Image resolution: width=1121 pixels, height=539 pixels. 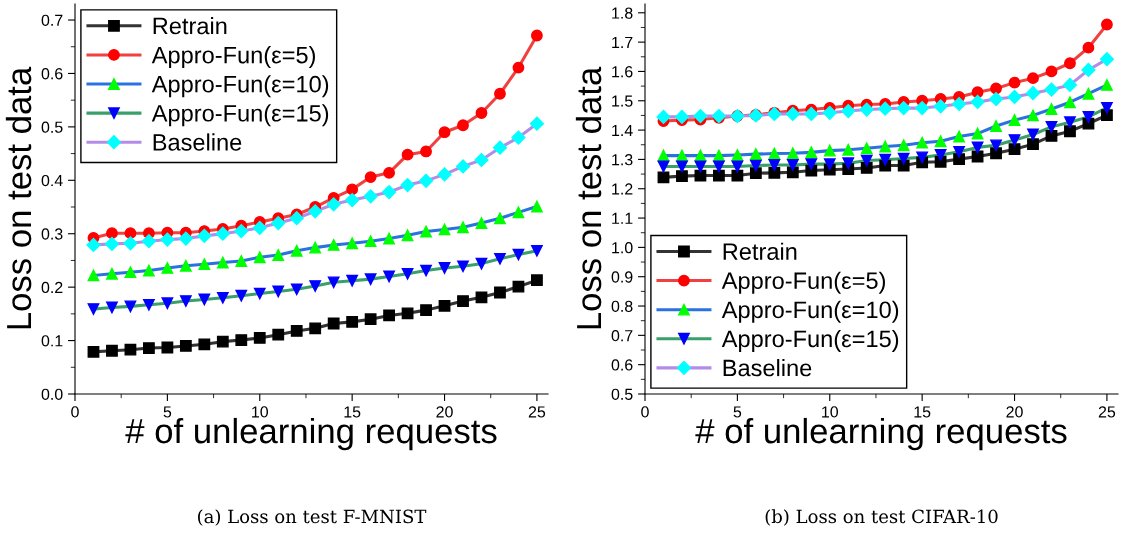 What do you see at coordinates (622, 189) in the screenshot?
I see `y-tick-label: 1.2` at bounding box center [622, 189].